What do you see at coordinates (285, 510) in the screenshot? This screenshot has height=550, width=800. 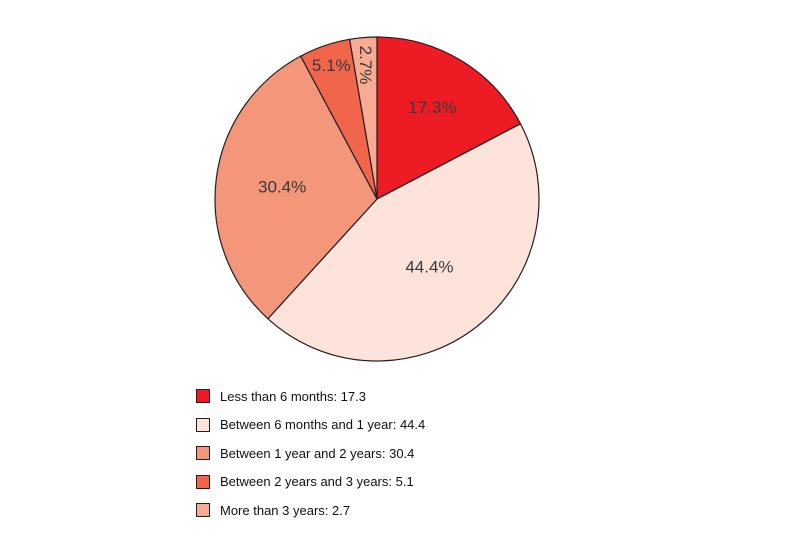 I see `legend-label: More than 3 years: 2.7` at bounding box center [285, 510].